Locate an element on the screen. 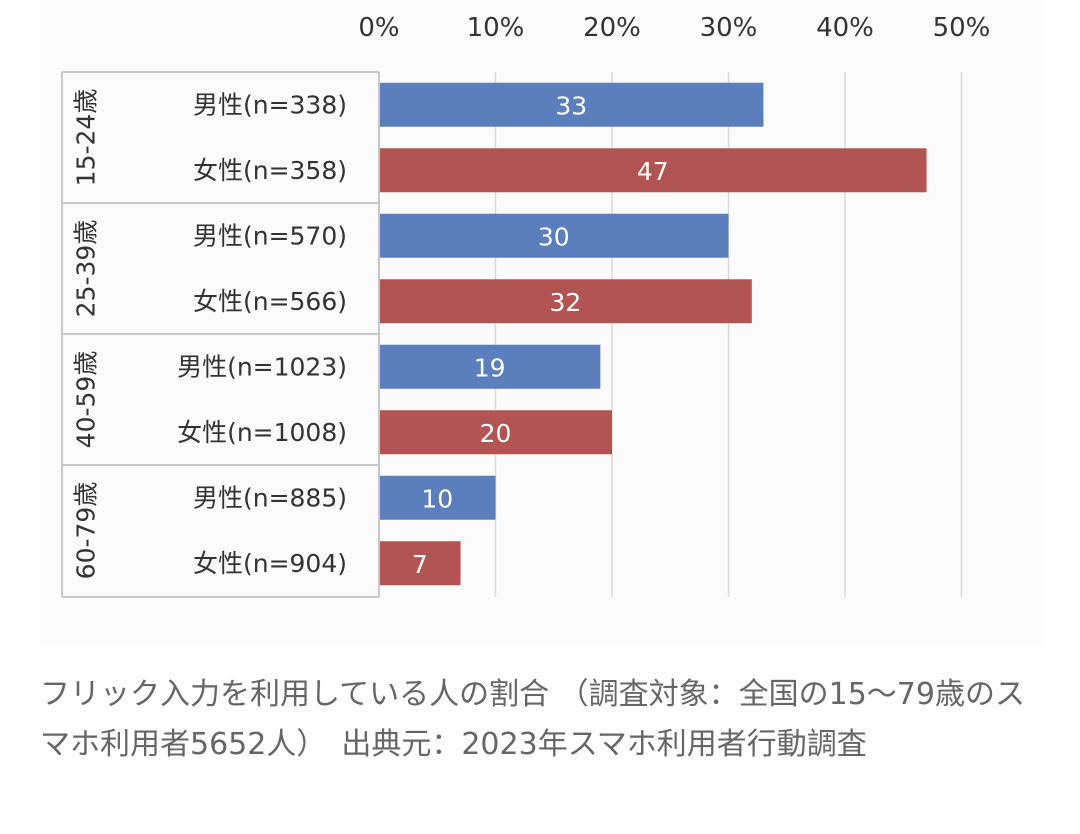 The image size is (1080, 834). row-label: 男性(n=885) is located at coordinates (270, 497).